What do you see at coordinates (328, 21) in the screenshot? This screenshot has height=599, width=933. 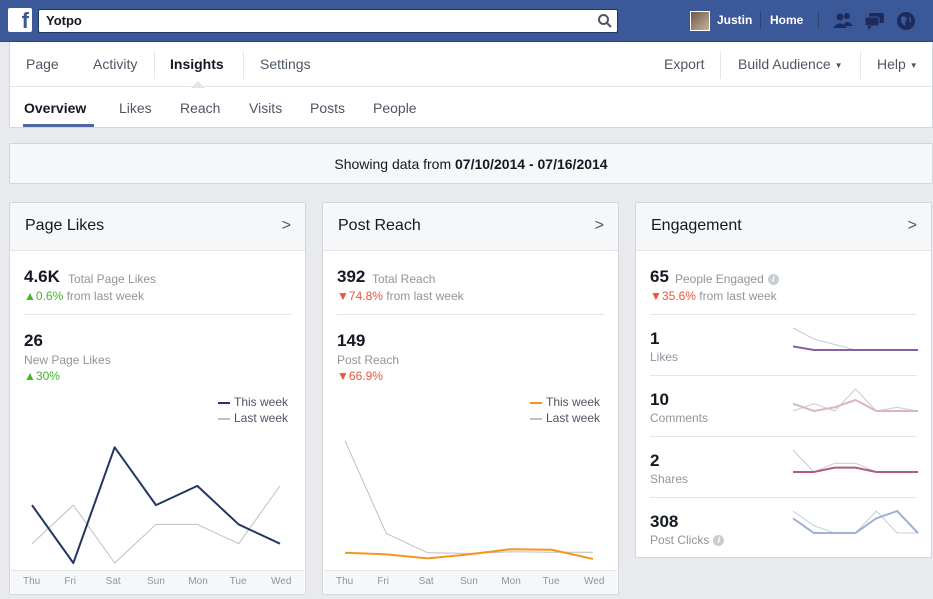 I see `search-input: Yotpo` at bounding box center [328, 21].